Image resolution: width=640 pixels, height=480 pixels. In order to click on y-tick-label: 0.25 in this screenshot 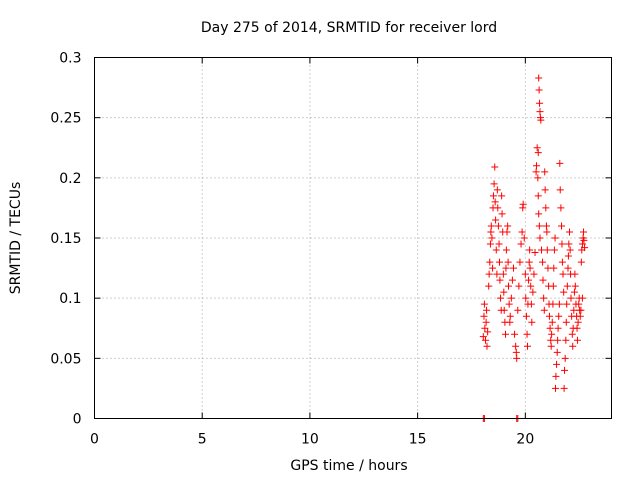, I will do `click(65, 119)`.